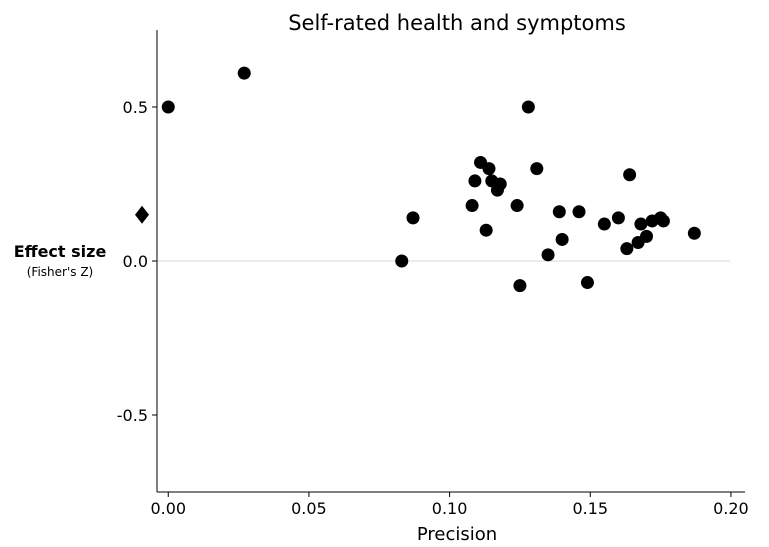  Describe the element at coordinates (168, 508) in the screenshot. I see `x-tick-label: 0.00` at that location.